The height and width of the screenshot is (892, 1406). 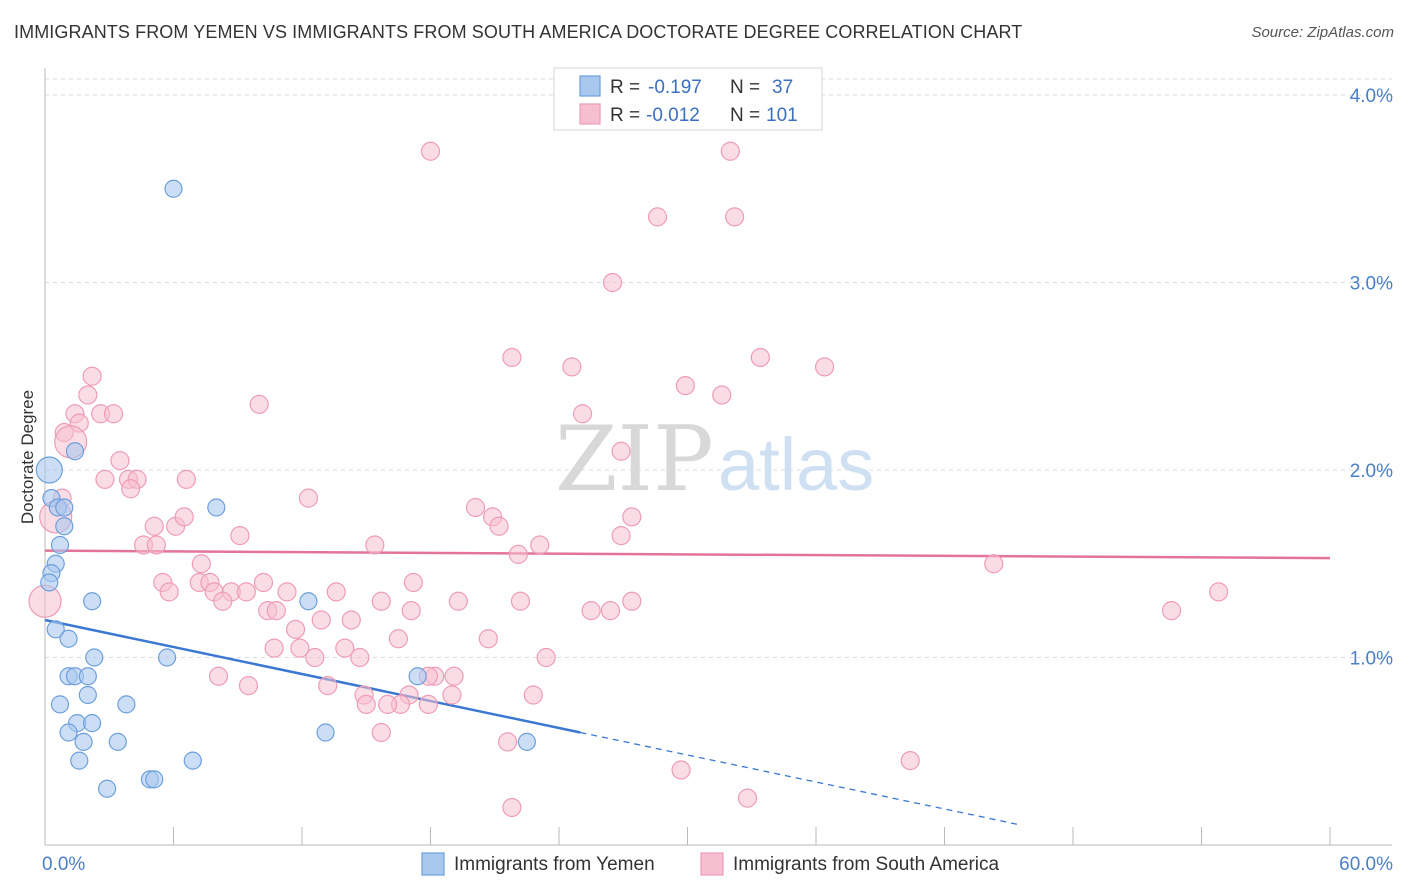 What do you see at coordinates (590, 114) in the screenshot?
I see `legend-swatch-south-america` at bounding box center [590, 114].